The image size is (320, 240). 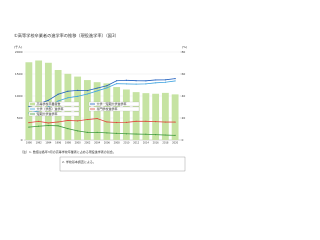 What do you see at coordinates (48, 143) in the screenshot?
I see `x-tick-label: 1994` at bounding box center [48, 143].